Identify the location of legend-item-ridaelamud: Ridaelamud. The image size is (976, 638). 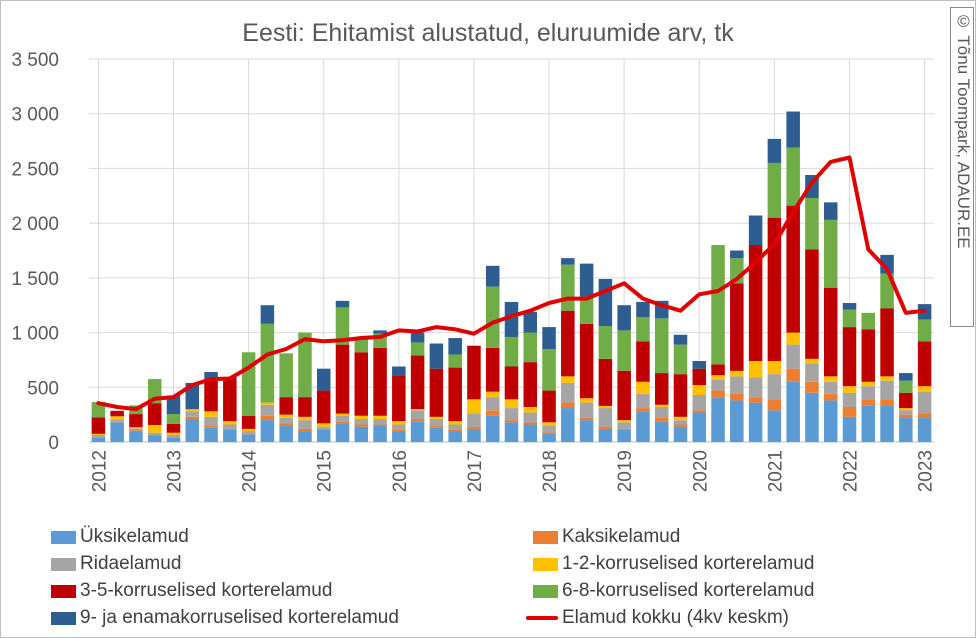
(116, 564).